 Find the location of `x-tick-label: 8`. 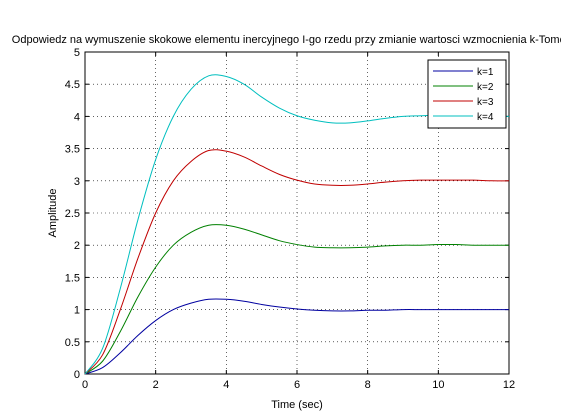

x-tick-label: 8 is located at coordinates (368, 385).